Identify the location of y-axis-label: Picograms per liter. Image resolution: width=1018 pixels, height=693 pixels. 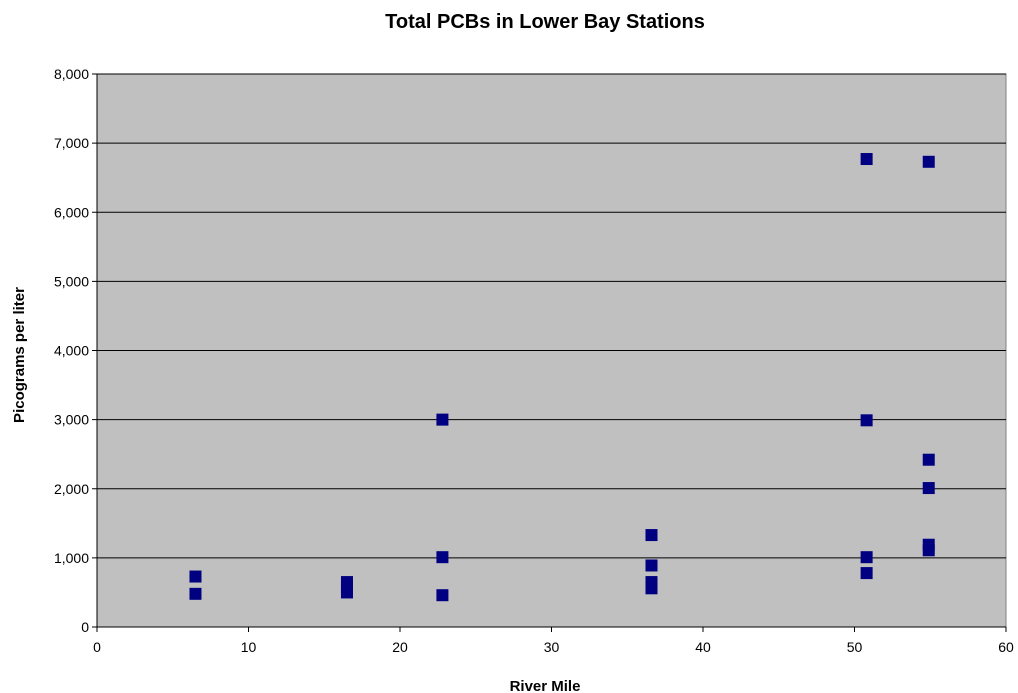
(19, 355).